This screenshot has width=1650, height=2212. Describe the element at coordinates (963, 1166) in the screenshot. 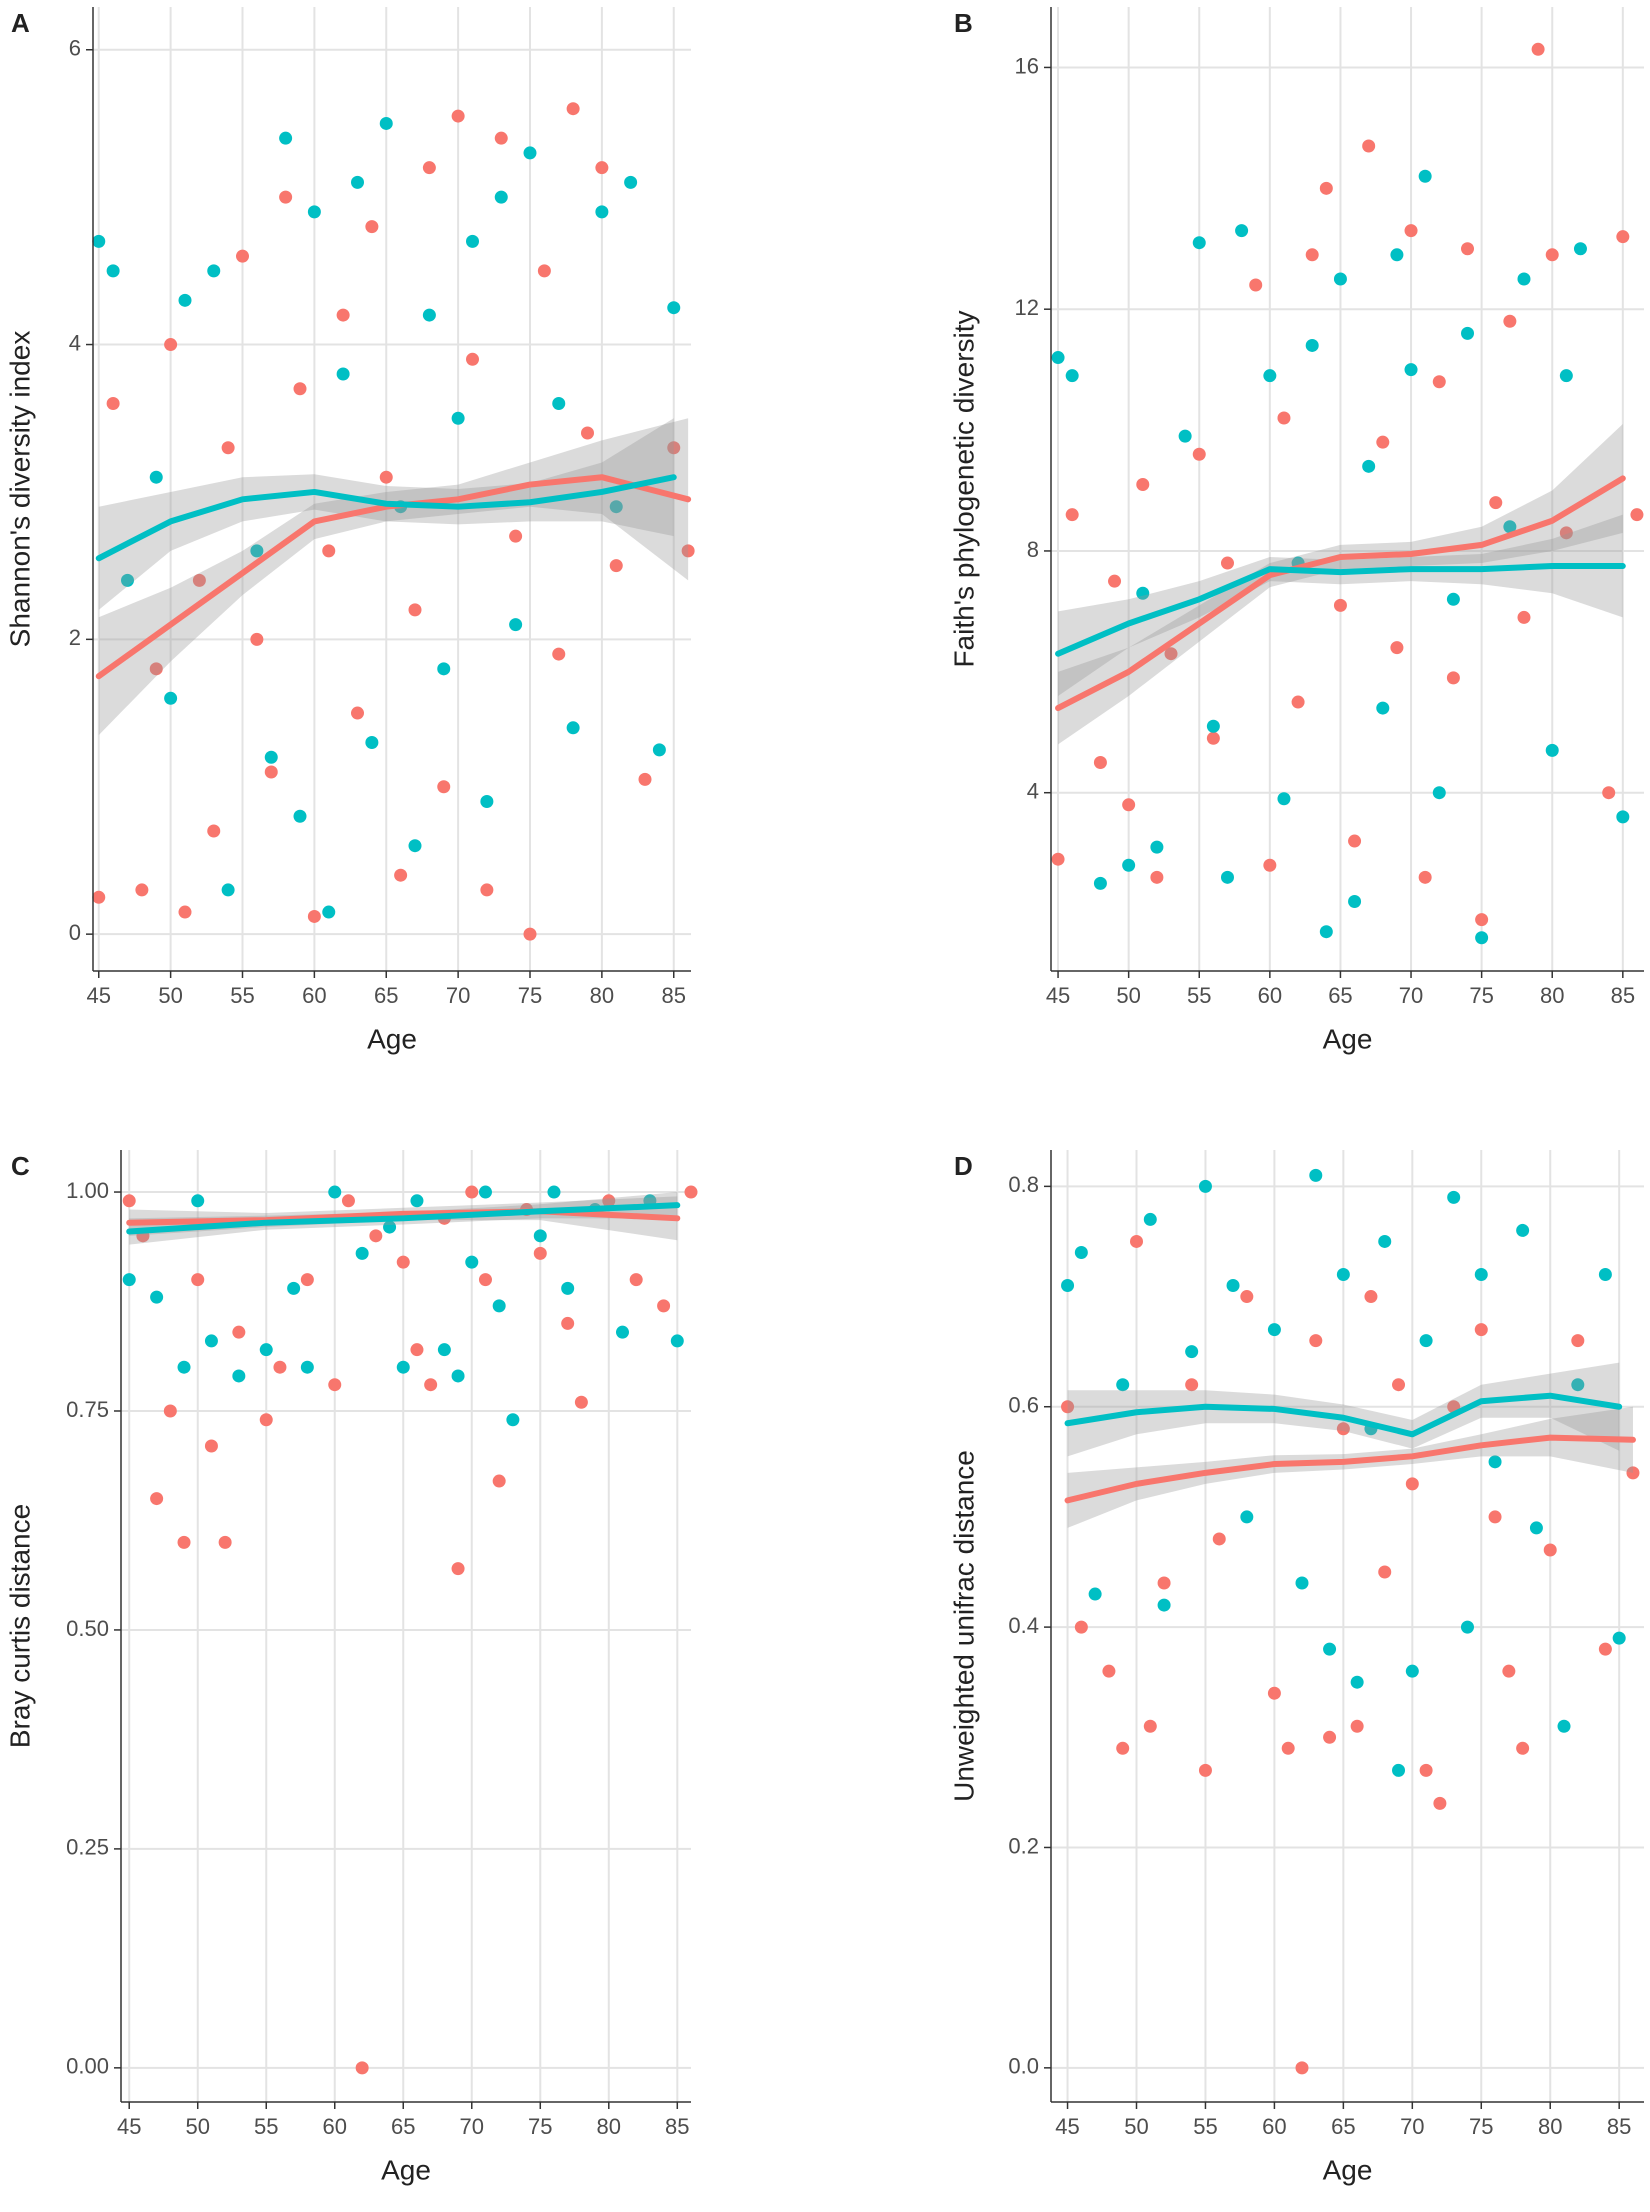

I see `panel-label: D` at that location.